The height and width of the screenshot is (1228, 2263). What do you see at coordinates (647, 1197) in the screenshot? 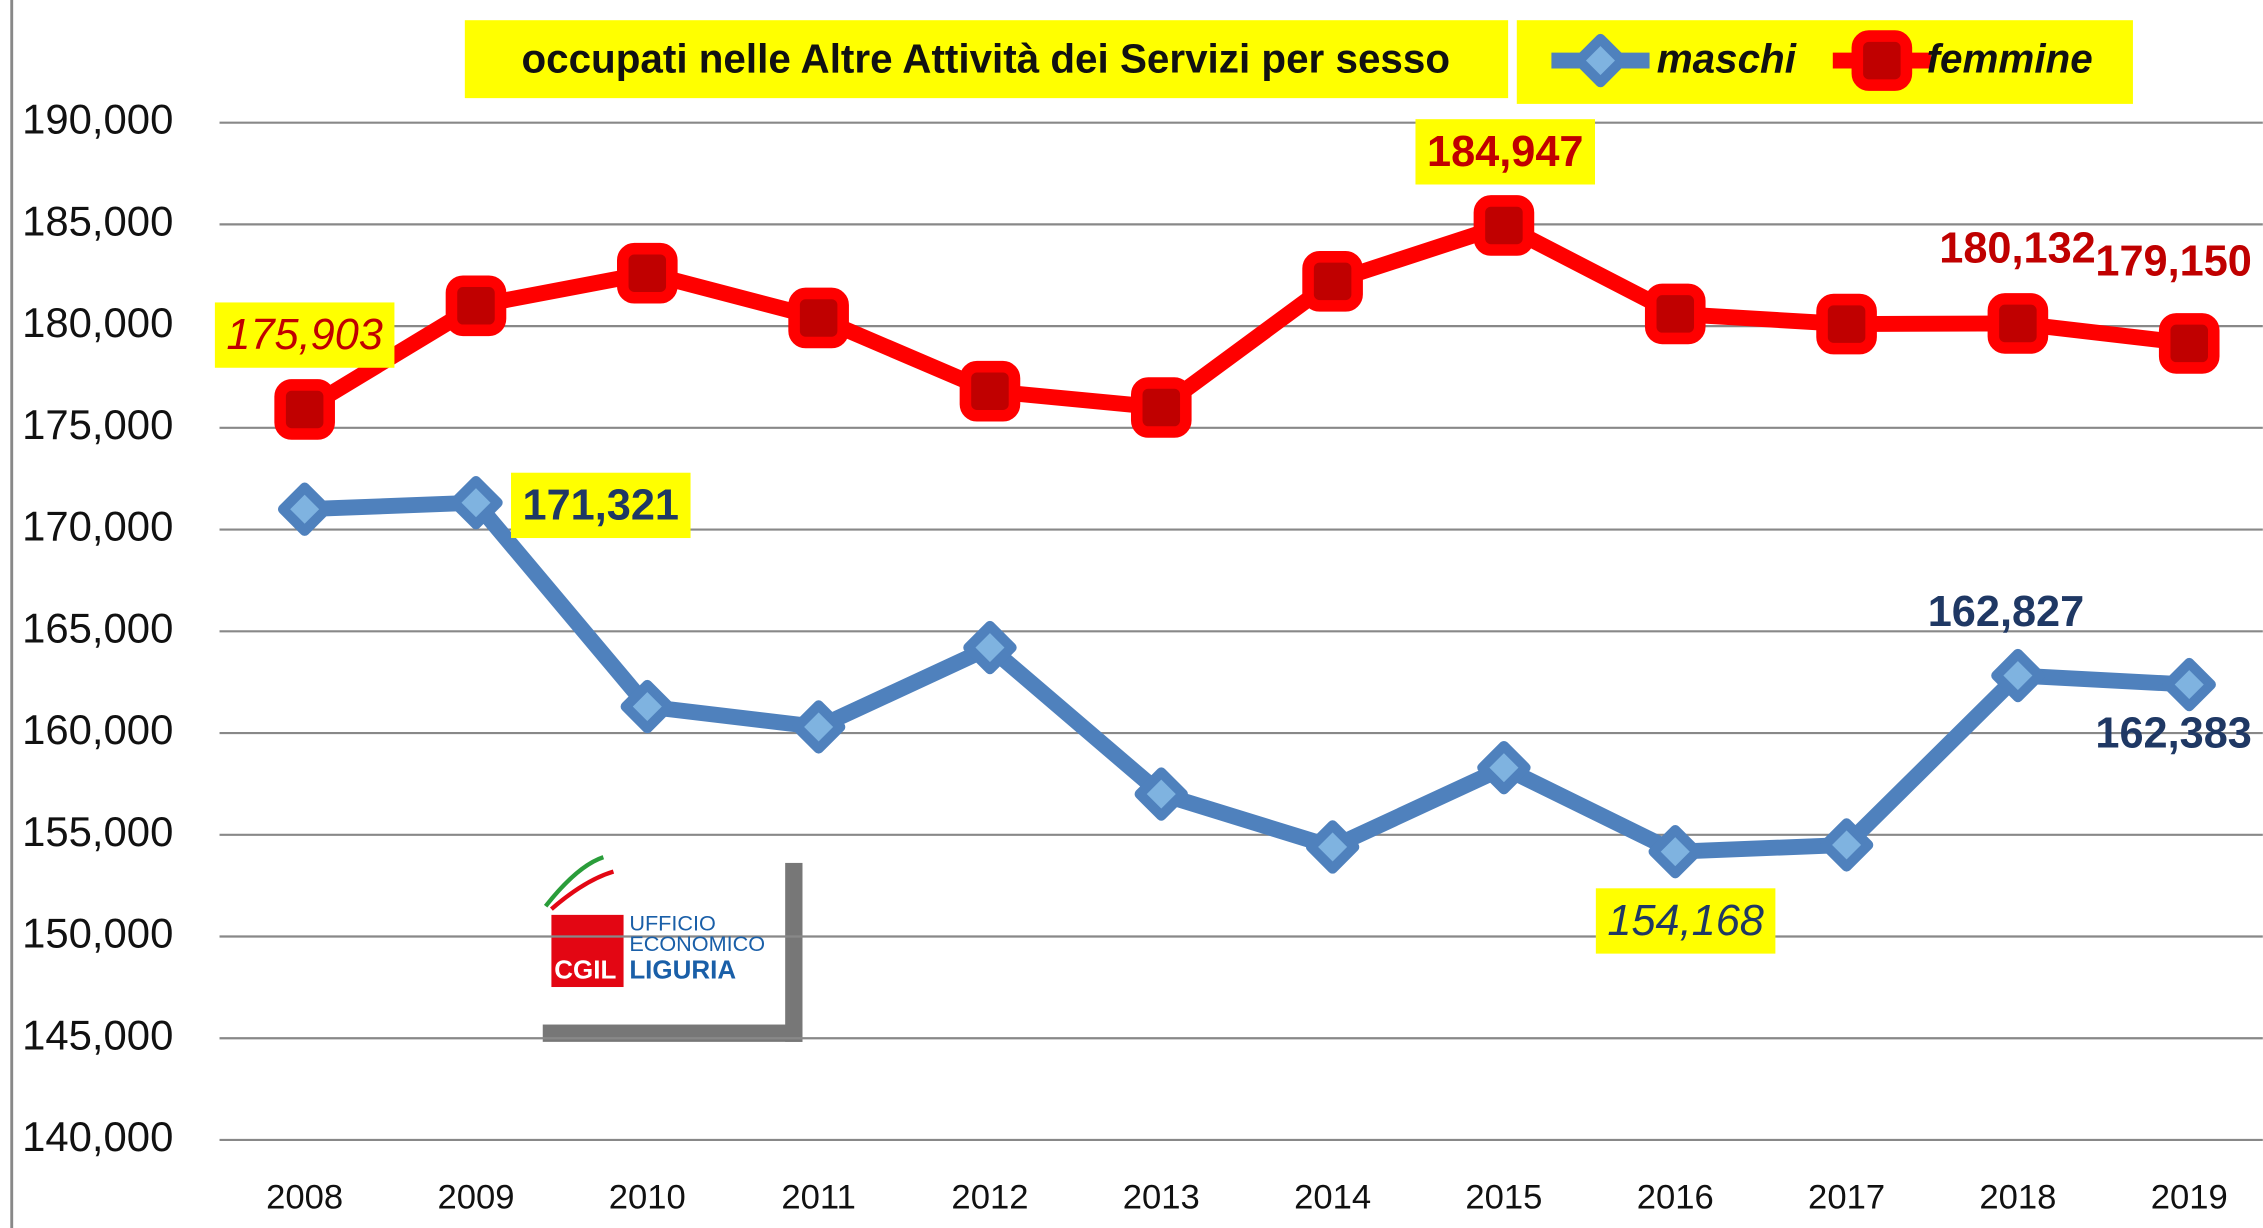
I see `x-tick-label: 2010` at bounding box center [647, 1197].